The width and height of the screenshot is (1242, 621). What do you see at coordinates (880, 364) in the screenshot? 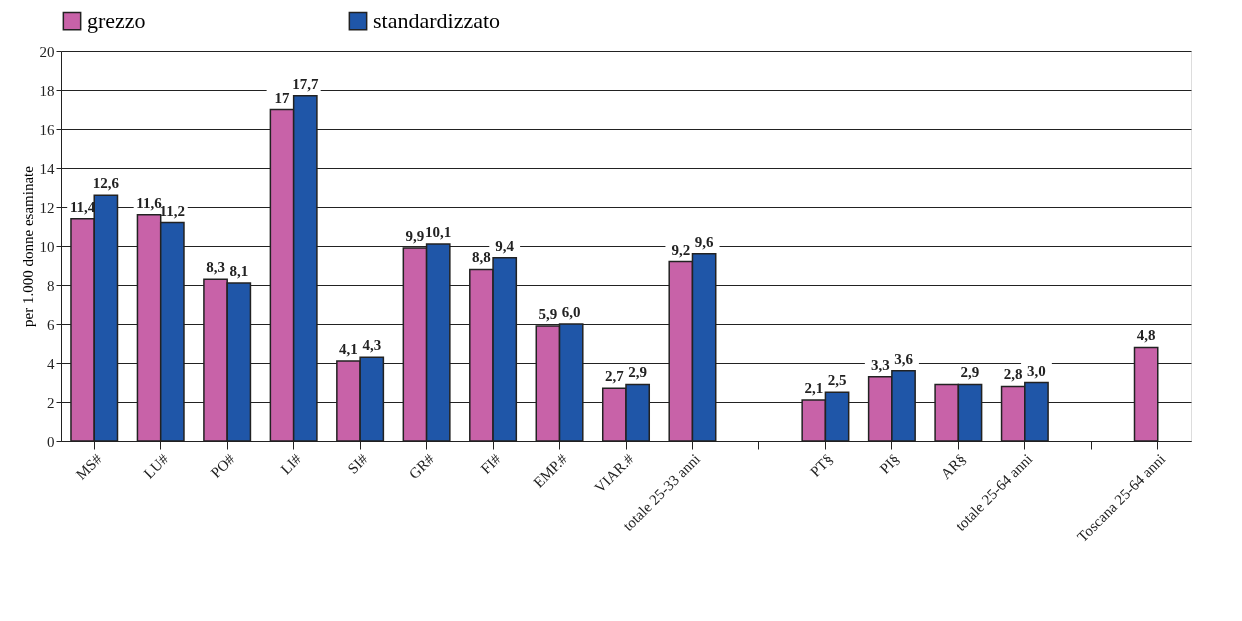
I see `data-label: 3,3` at bounding box center [880, 364].